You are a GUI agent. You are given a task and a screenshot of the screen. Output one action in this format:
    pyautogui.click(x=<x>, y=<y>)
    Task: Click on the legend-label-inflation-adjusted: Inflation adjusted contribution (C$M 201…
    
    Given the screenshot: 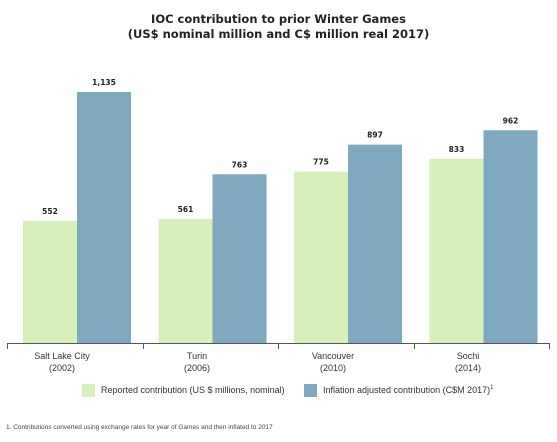 What is the action you would take?
    pyautogui.click(x=408, y=390)
    